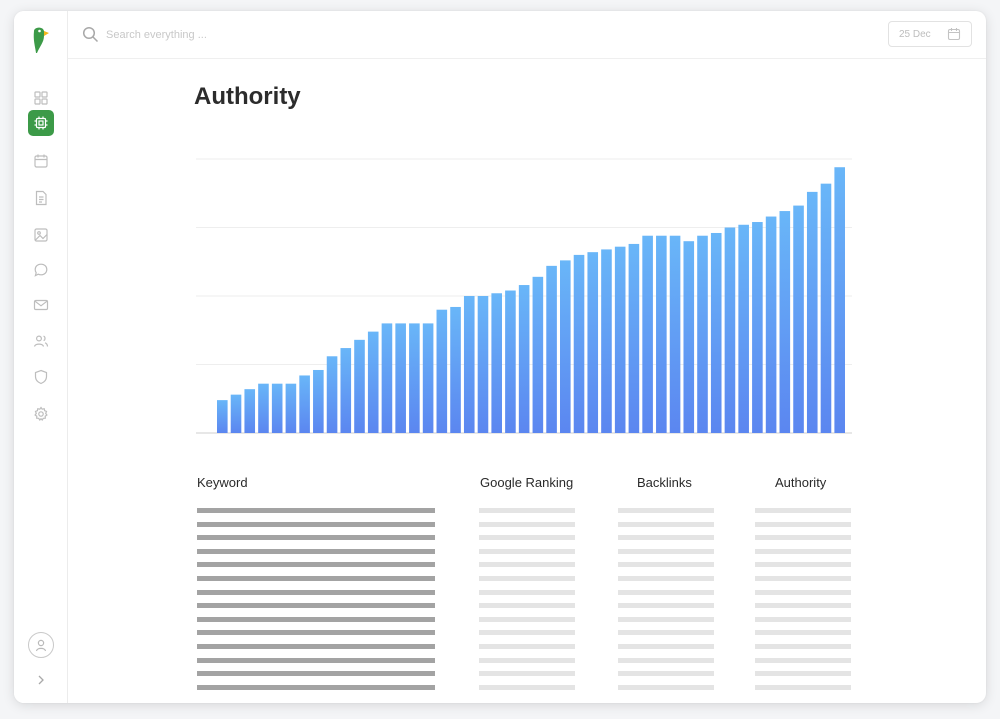 The height and width of the screenshot is (719, 1000). What do you see at coordinates (42, 40) in the screenshot?
I see `parrot-logo-icon` at bounding box center [42, 40].